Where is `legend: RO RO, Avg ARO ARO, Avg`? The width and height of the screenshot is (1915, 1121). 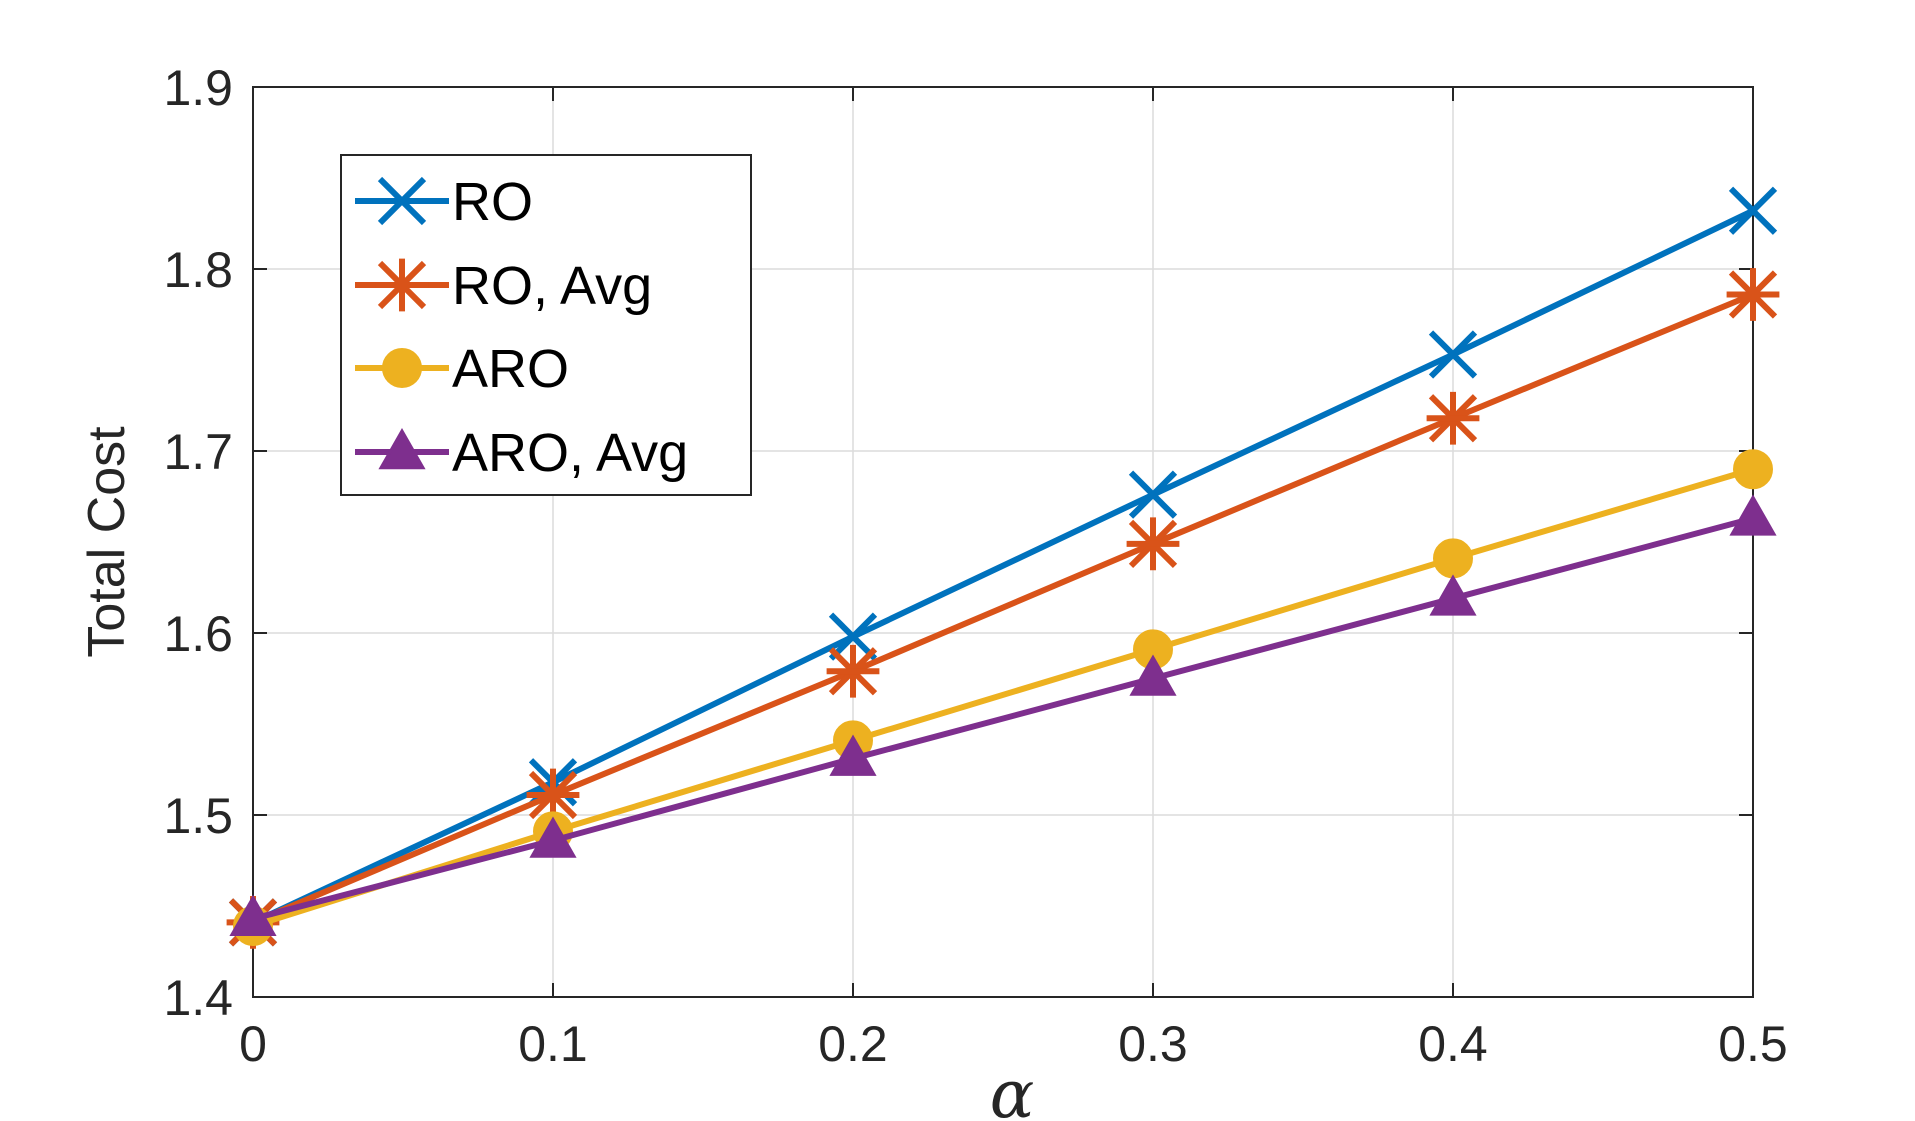 legend: RO RO, Avg ARO ARO, Avg is located at coordinates (546, 325).